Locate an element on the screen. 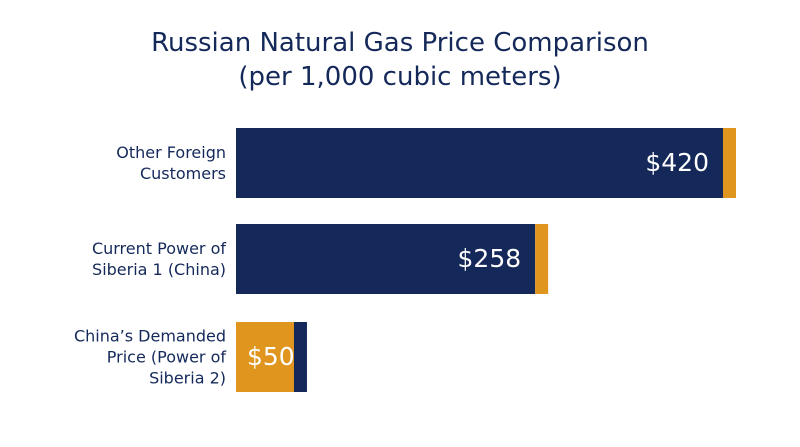  value-label: $420 is located at coordinates (677, 162).